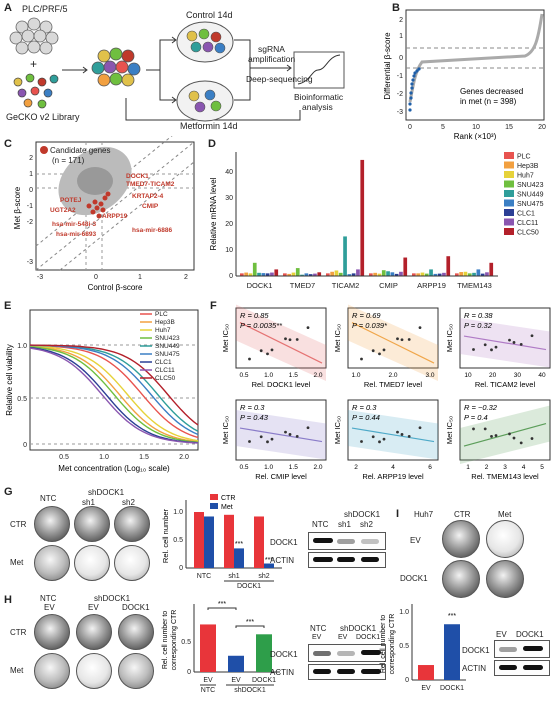 This screenshot has height=704, width=554. I want to click on b-note2: in met (n = 398), so click(488, 101).